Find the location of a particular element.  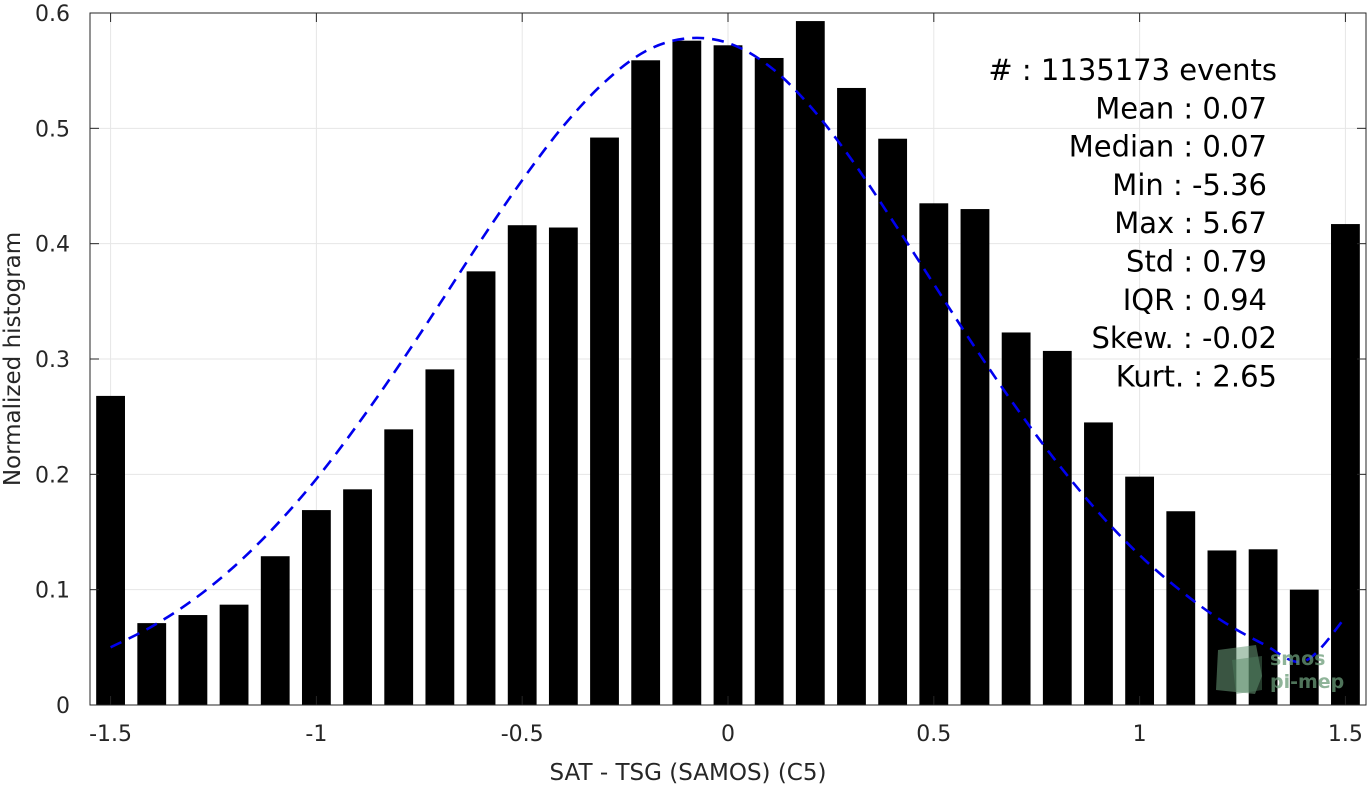

stat-line-4: Max : 5.67 is located at coordinates (1190, 223).